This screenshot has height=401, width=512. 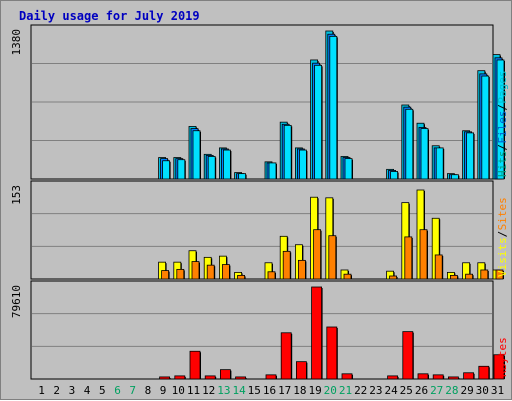 I want to click on day-label-20: 20, so click(x=330, y=390).